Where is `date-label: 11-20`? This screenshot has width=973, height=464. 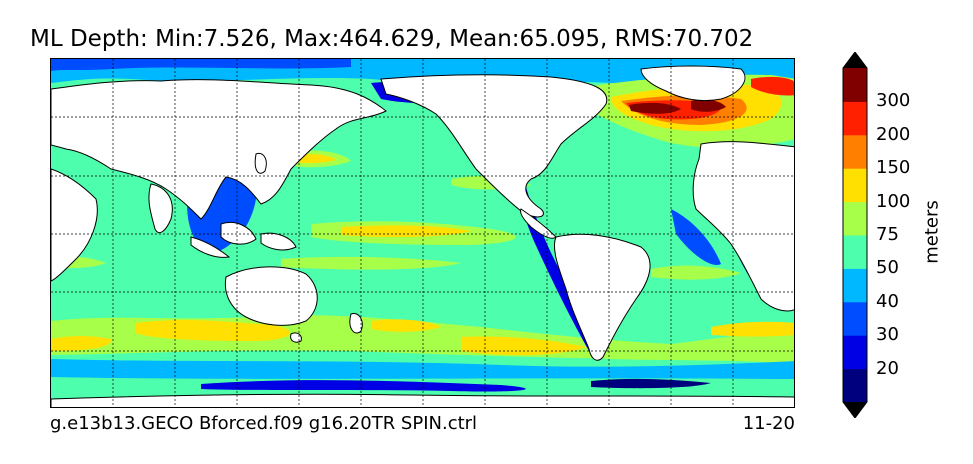 date-label: 11-20 is located at coordinates (768, 423).